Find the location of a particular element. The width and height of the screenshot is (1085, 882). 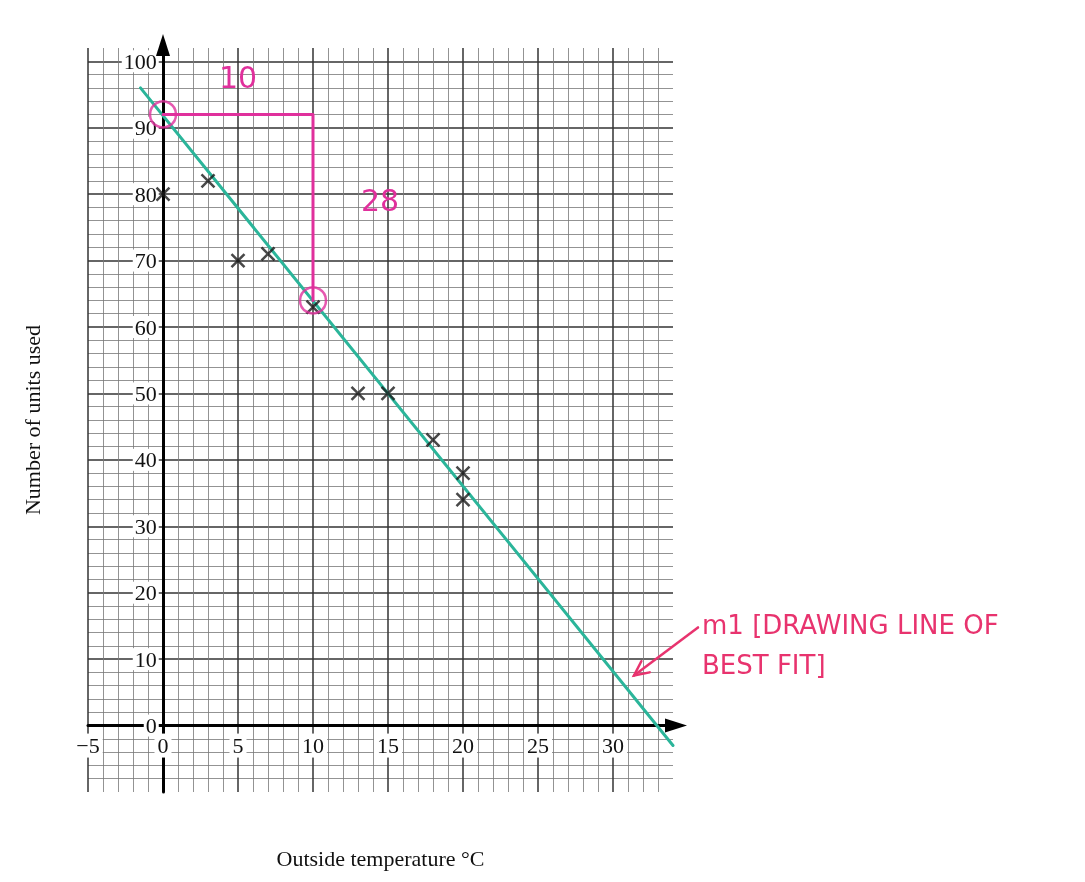

x-tick-label: −5 is located at coordinates (88, 746).